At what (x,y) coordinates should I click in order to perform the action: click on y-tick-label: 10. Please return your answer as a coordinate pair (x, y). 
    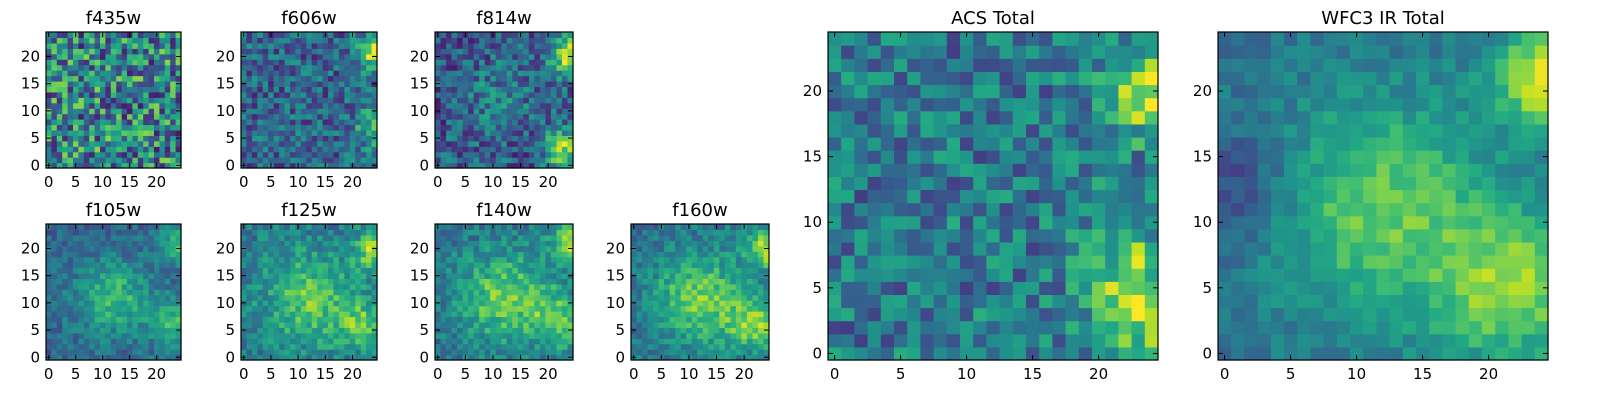
    Looking at the image, I should click on (225, 303).